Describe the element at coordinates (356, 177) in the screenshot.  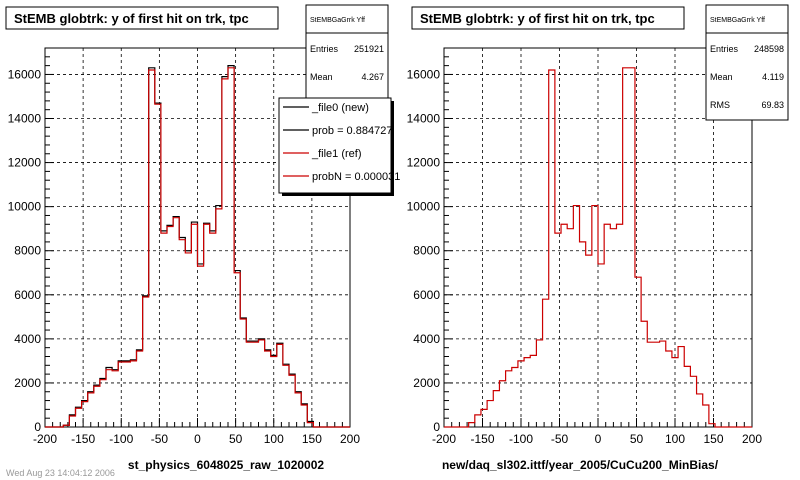
I see `legend-entry: probN = 0.000031` at that location.